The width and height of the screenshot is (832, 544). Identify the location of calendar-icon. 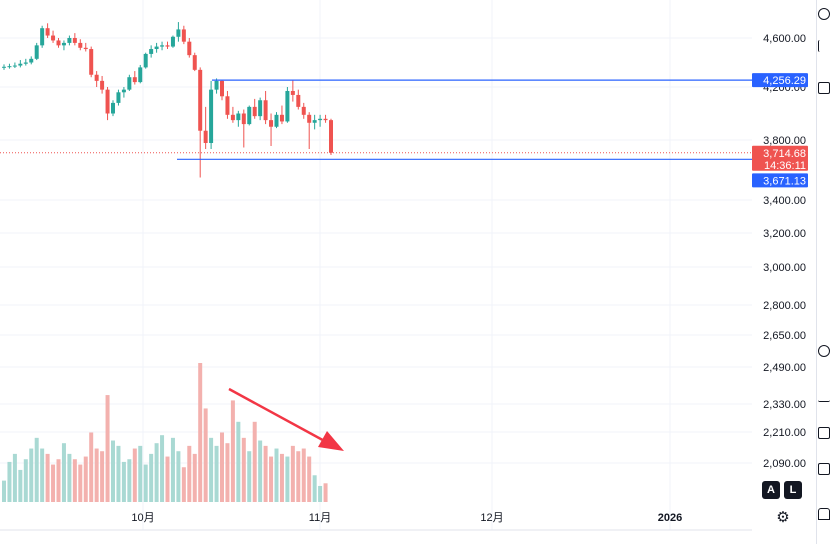
(824, 433).